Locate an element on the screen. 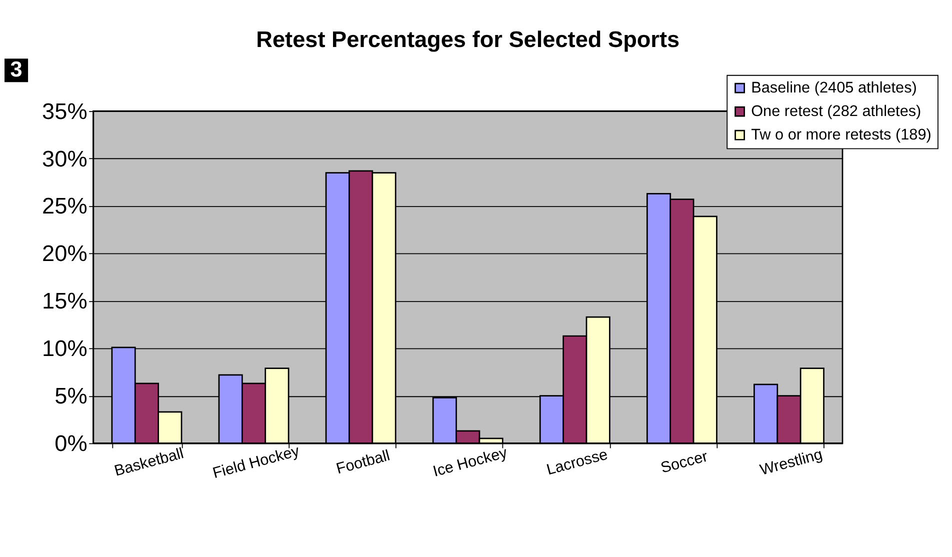  y-tick-label: 20% is located at coordinates (65, 253).